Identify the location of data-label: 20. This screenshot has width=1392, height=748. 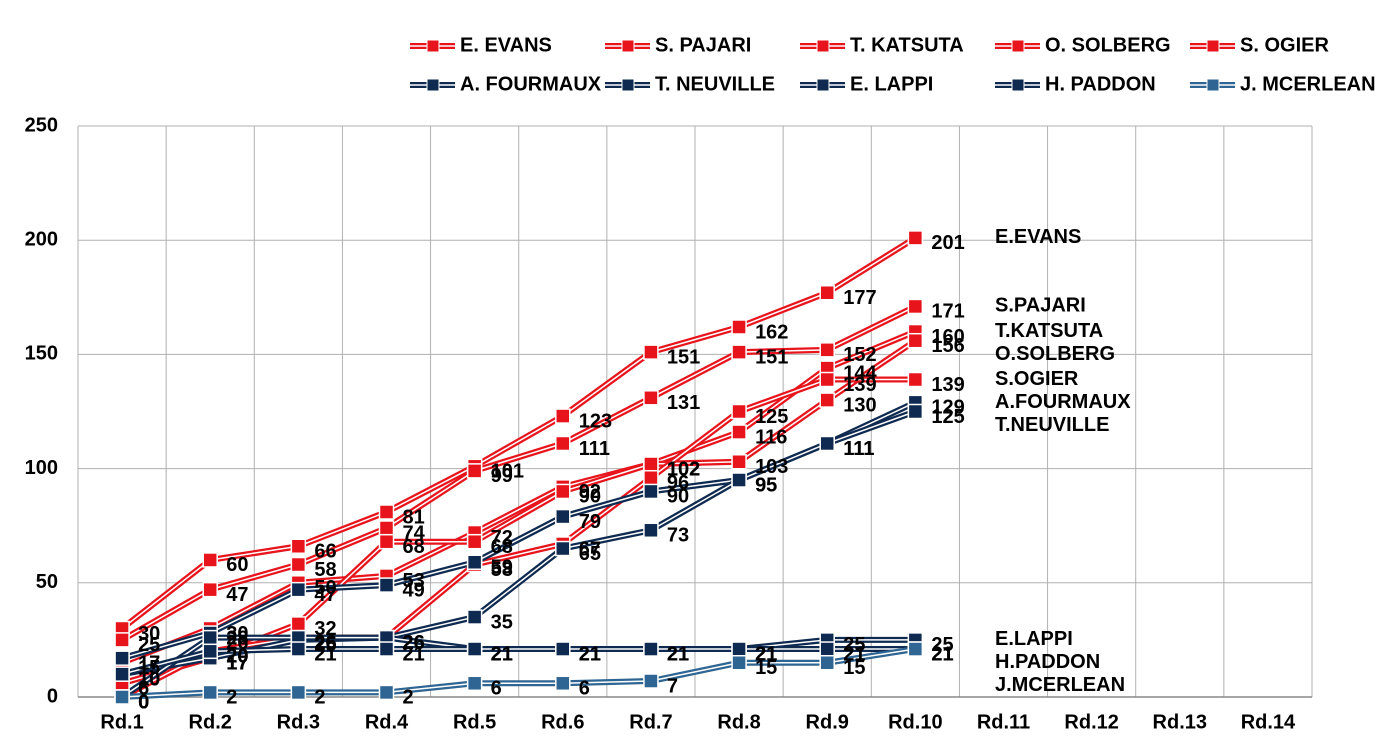
(237, 657).